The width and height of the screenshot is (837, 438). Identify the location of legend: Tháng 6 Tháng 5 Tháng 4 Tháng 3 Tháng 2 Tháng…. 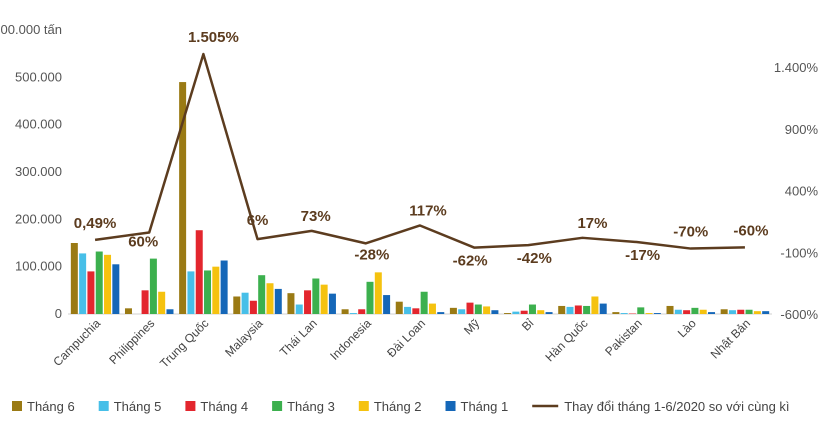
(401, 406).